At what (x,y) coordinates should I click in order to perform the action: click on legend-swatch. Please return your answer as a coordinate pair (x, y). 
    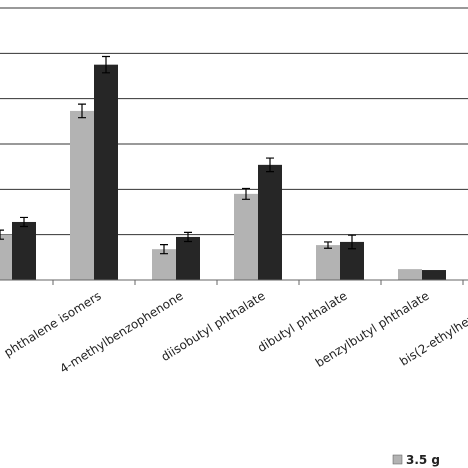
    Looking at the image, I should click on (397, 459).